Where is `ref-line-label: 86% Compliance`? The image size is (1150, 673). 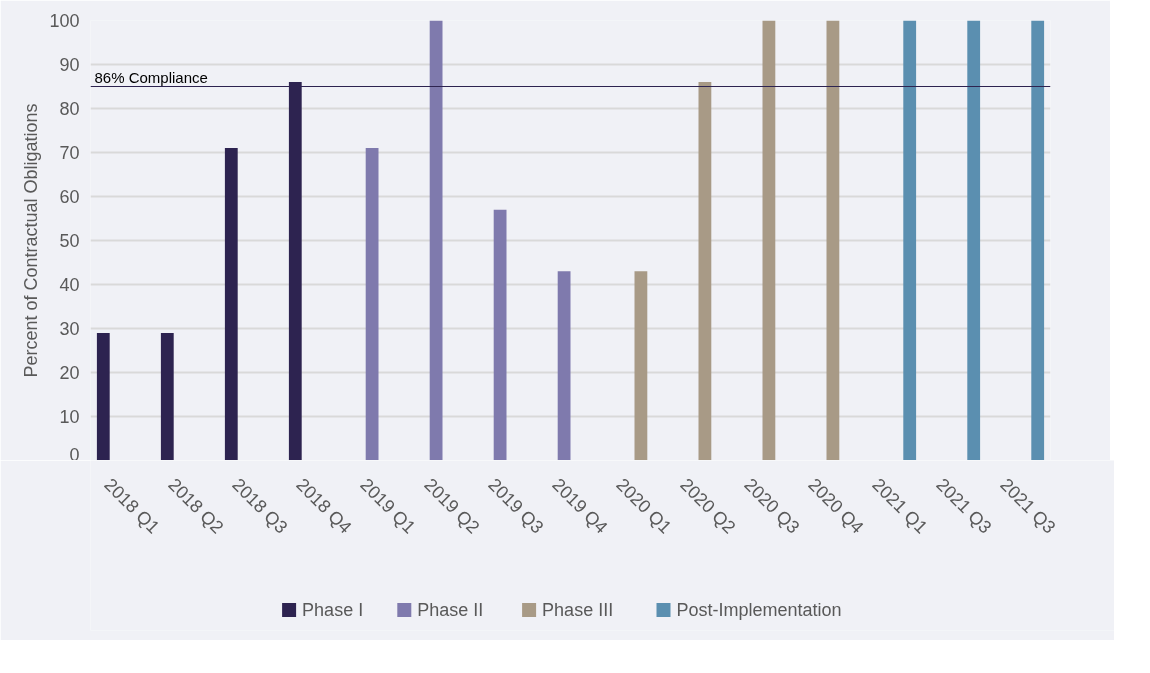 ref-line-label: 86% Compliance is located at coordinates (151, 77).